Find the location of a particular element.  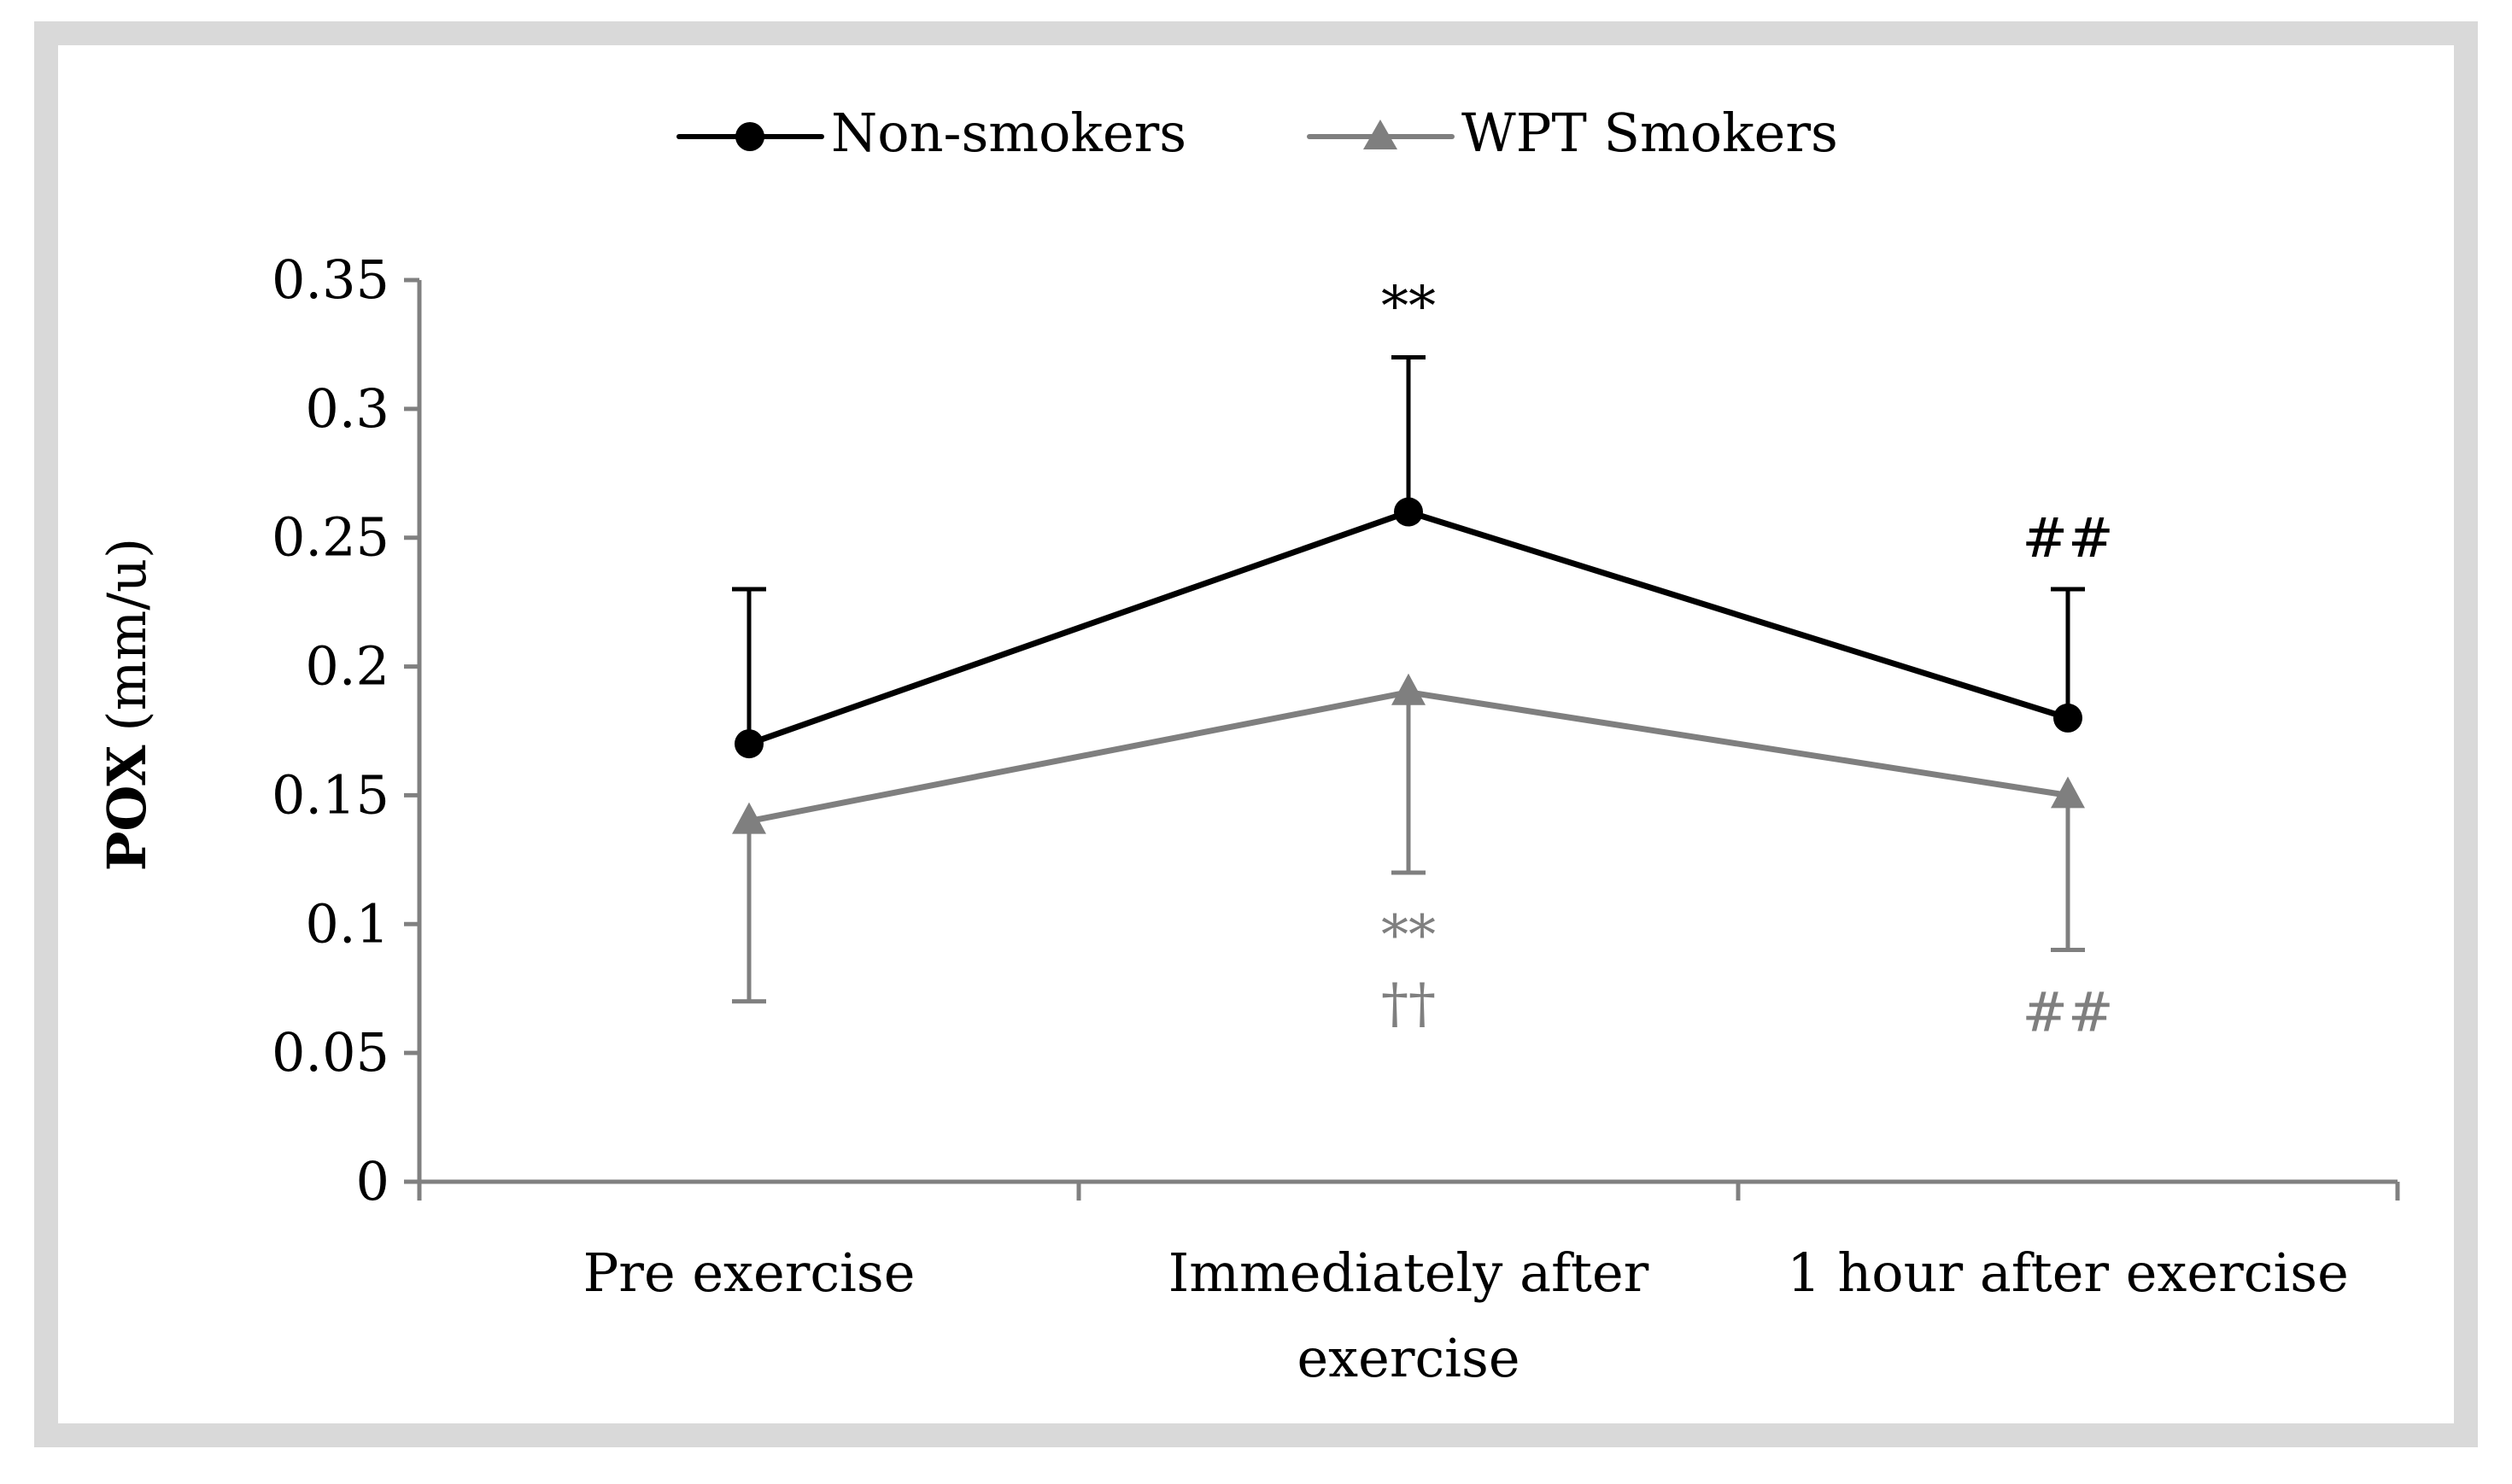

y-tick-label: 0.1 is located at coordinates (347, 924).